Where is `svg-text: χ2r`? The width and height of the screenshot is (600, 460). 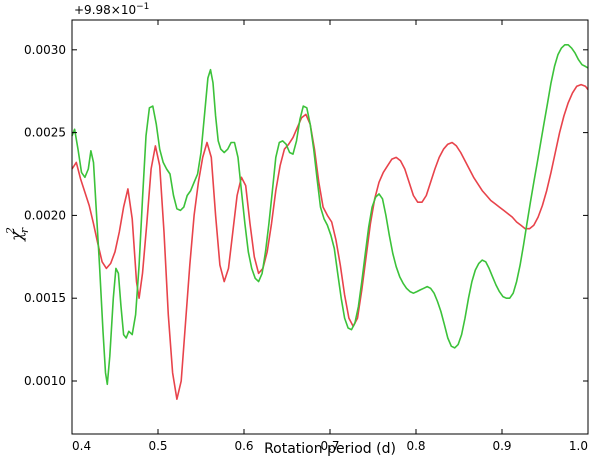 svg-text: χ2r is located at coordinates (17, 234).